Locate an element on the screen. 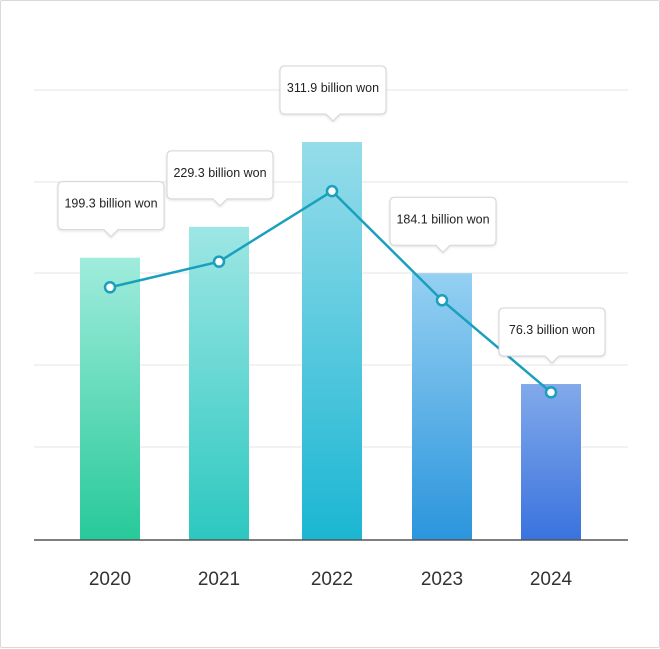 This screenshot has width=660, height=649. bar-2020 is located at coordinates (110, 398).